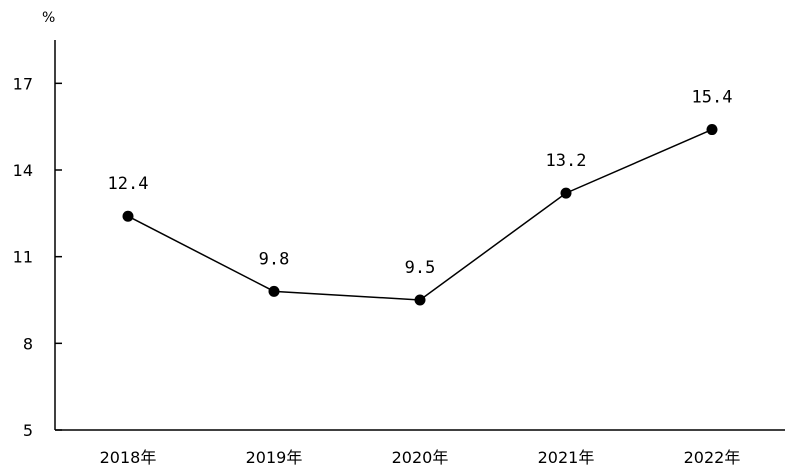 This screenshot has height=475, width=795. What do you see at coordinates (712, 98) in the screenshot?
I see `data-label: 15.4` at bounding box center [712, 98].